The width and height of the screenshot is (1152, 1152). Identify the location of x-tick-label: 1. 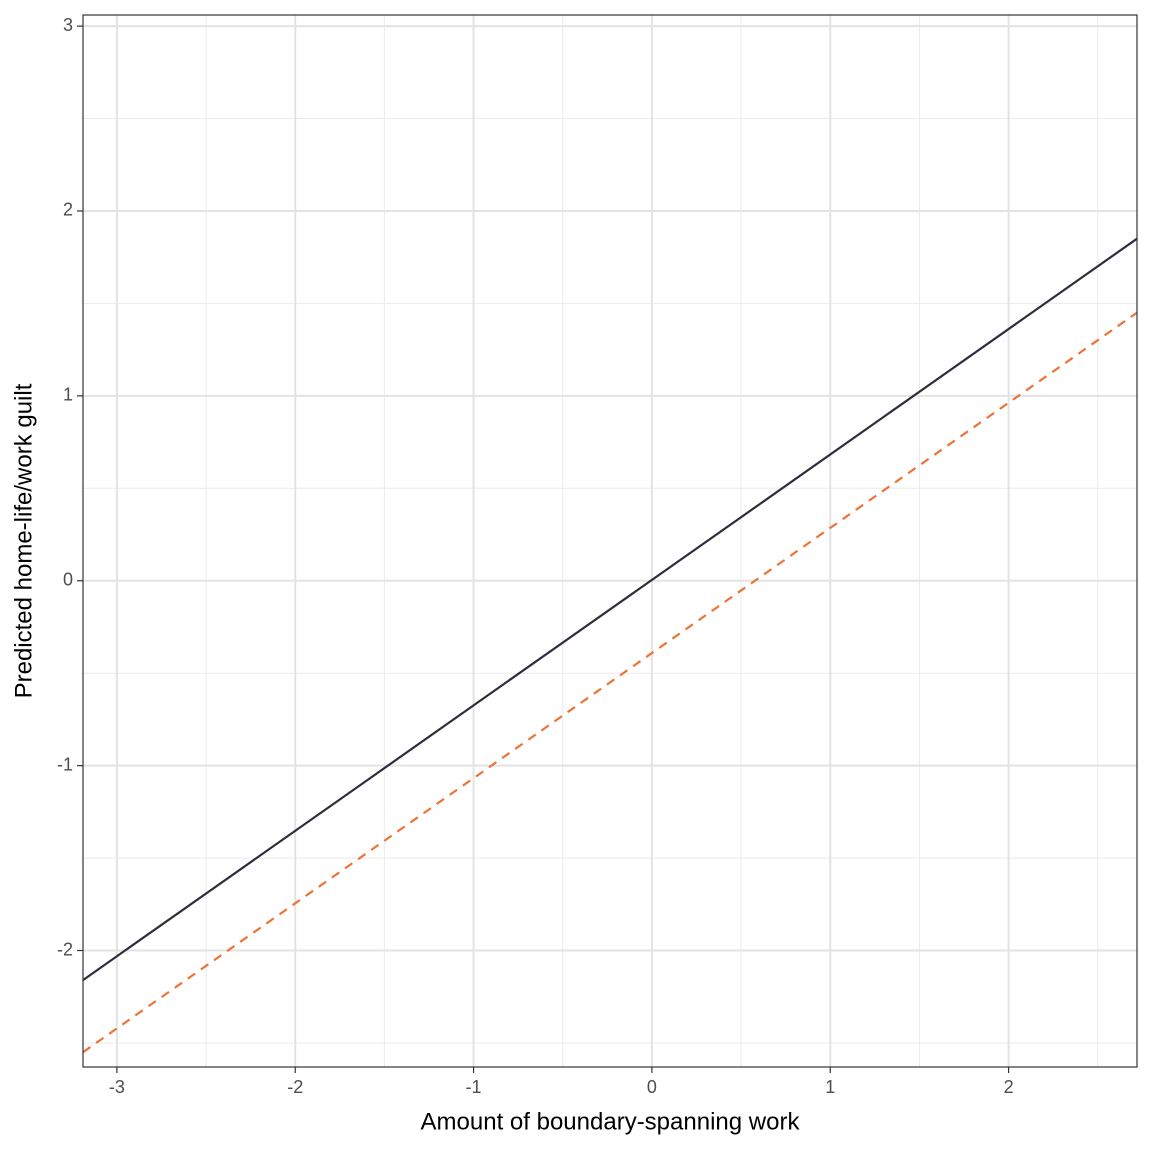
(830, 1087).